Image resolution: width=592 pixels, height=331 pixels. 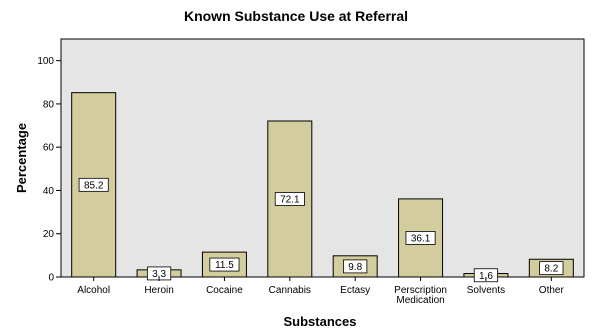 I want to click on data-label: 11.5, so click(x=224, y=265).